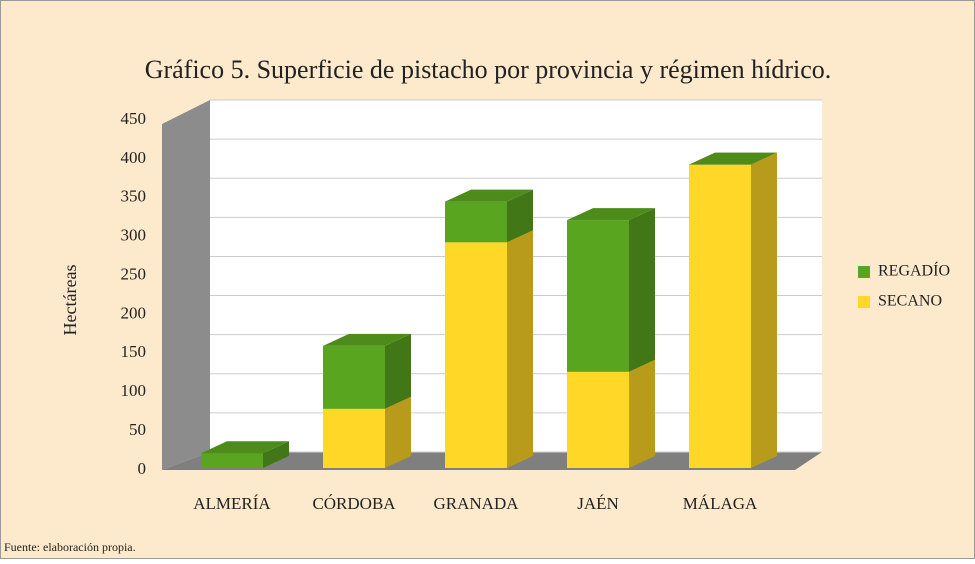 The image size is (975, 564). I want to click on y-tick-label: 350, so click(134, 196).